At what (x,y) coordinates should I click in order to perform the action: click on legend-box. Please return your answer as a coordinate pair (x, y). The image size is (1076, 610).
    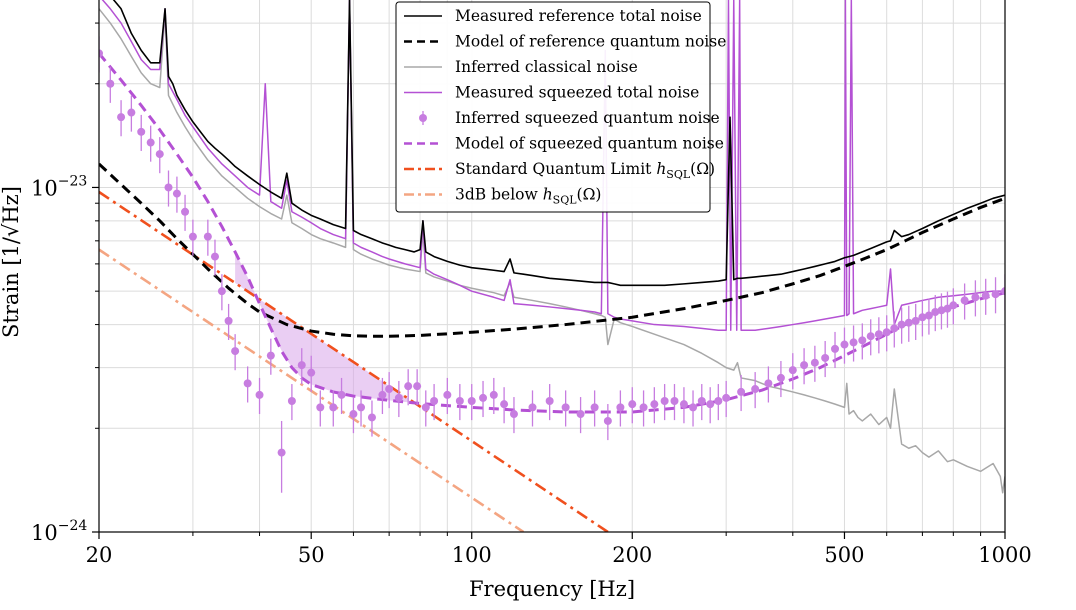
    Looking at the image, I should click on (553, 107).